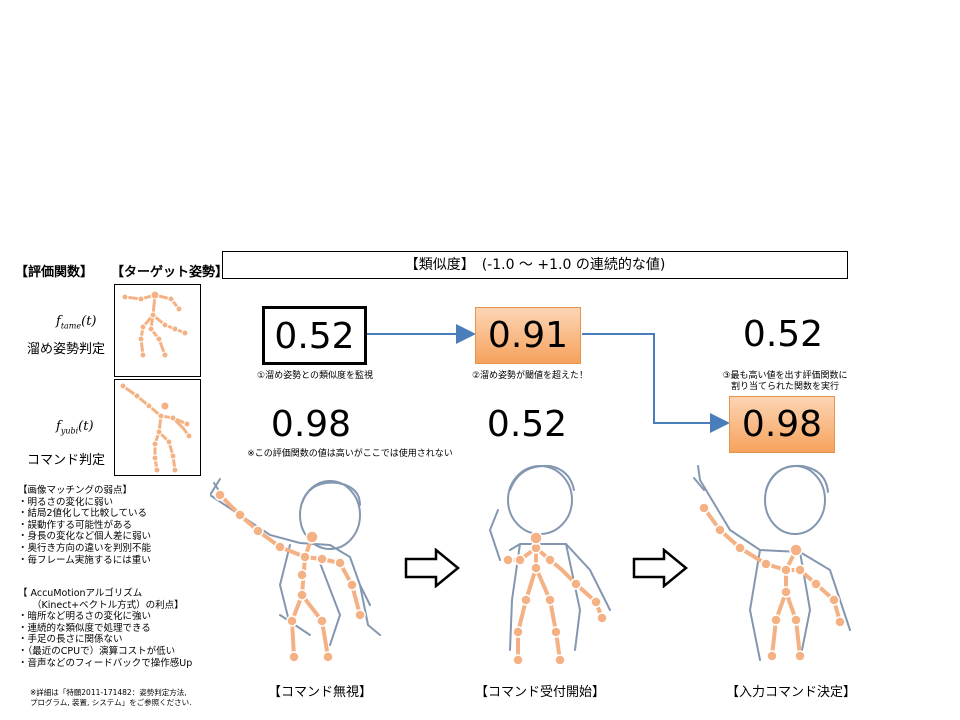  I want to click on advantage-item: ・音声などのフィードバックで操作感Up, so click(105, 663).